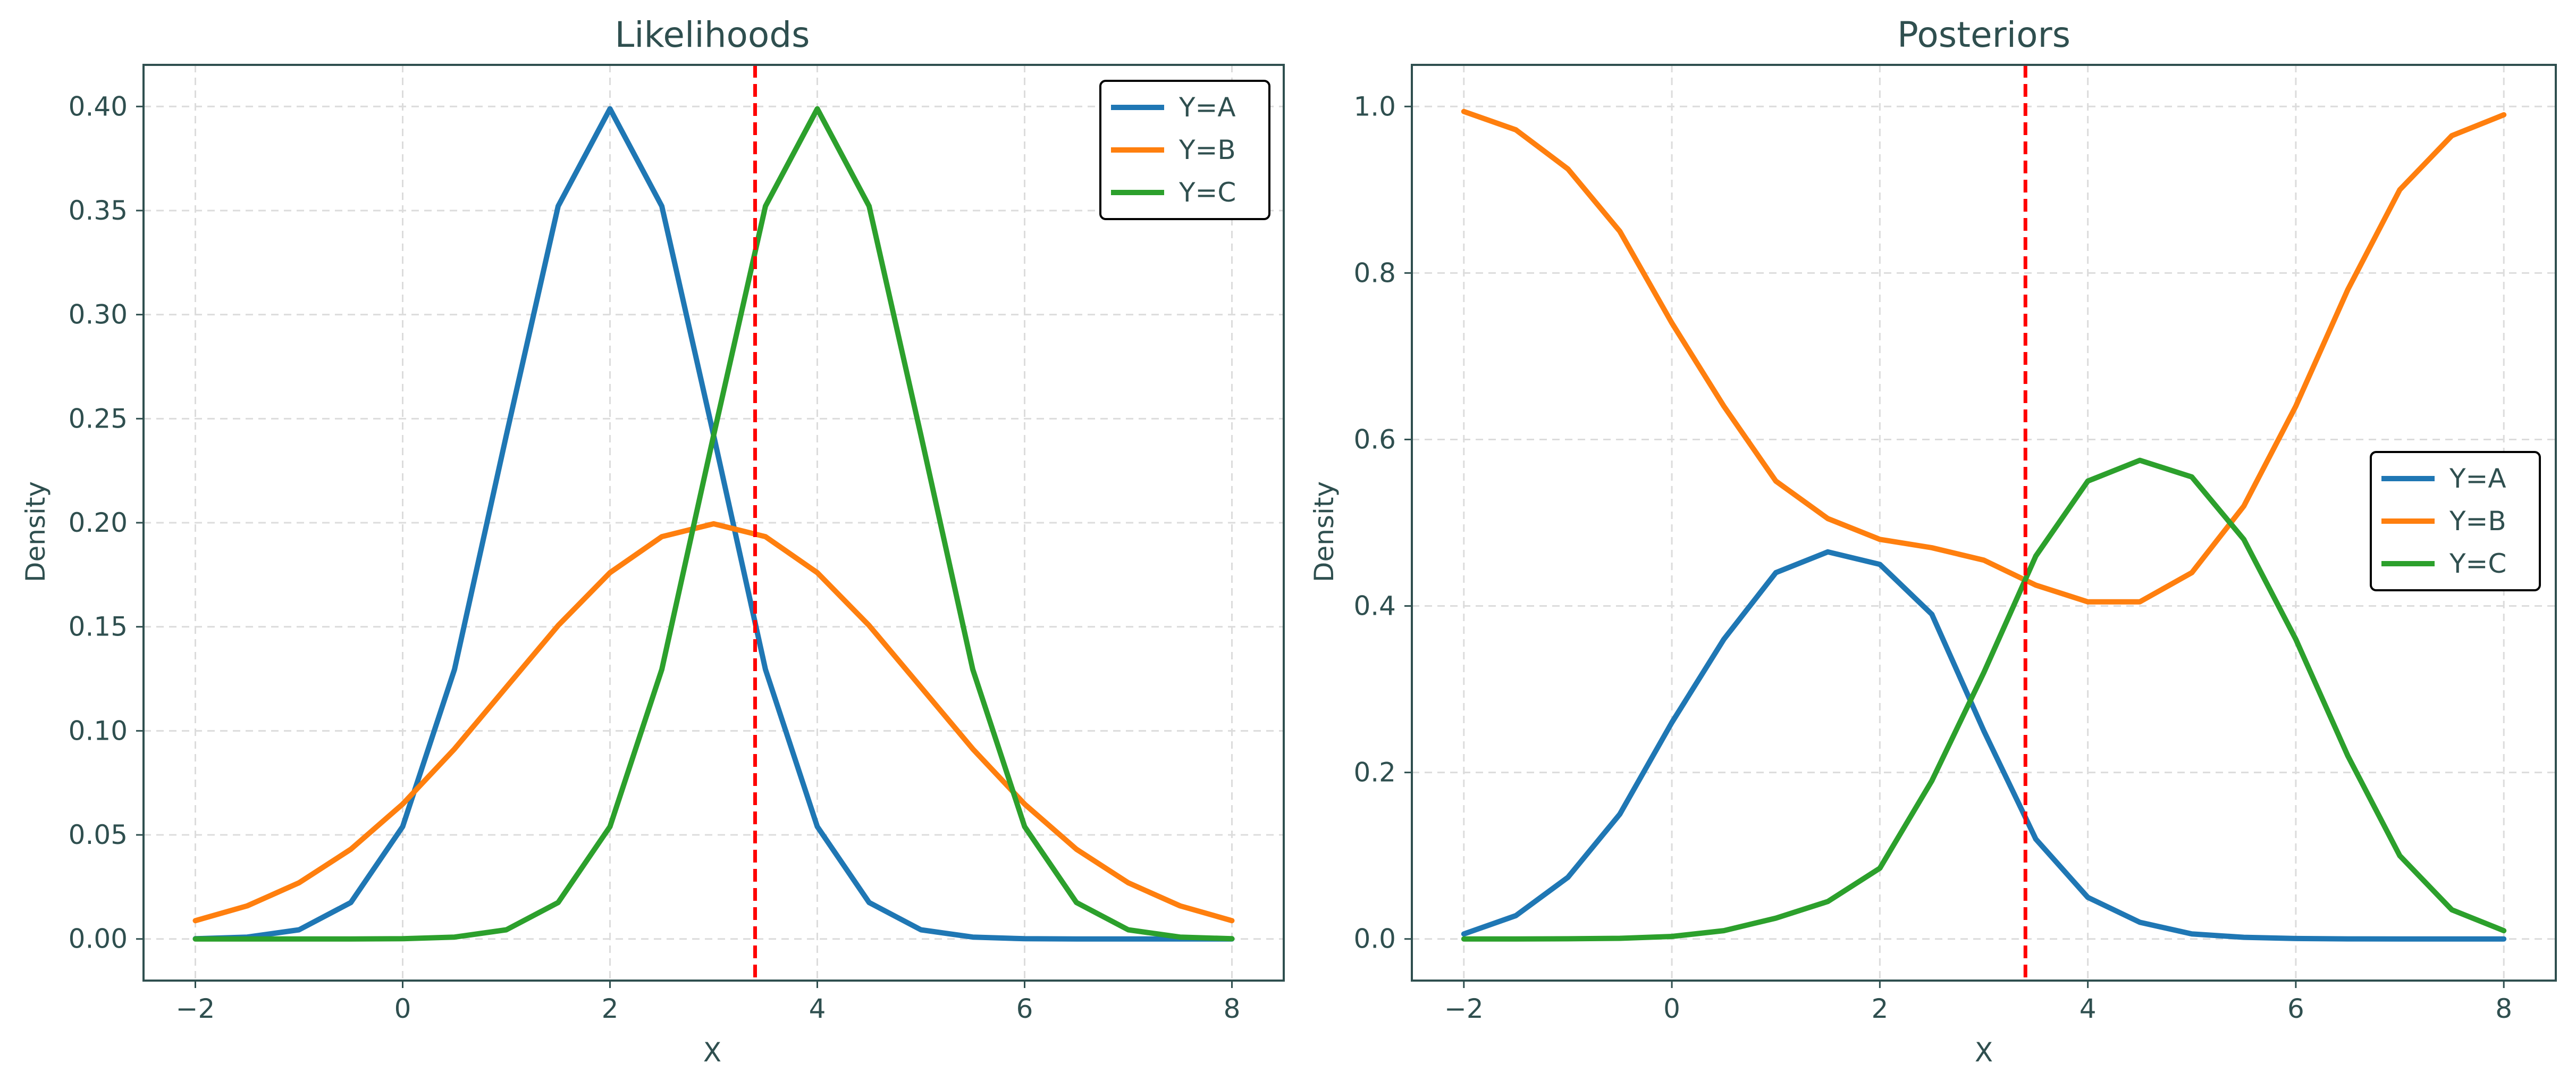 The image size is (2576, 1088). Describe the element at coordinates (98, 627) in the screenshot. I see `y-tick-label: 0.15` at that location.